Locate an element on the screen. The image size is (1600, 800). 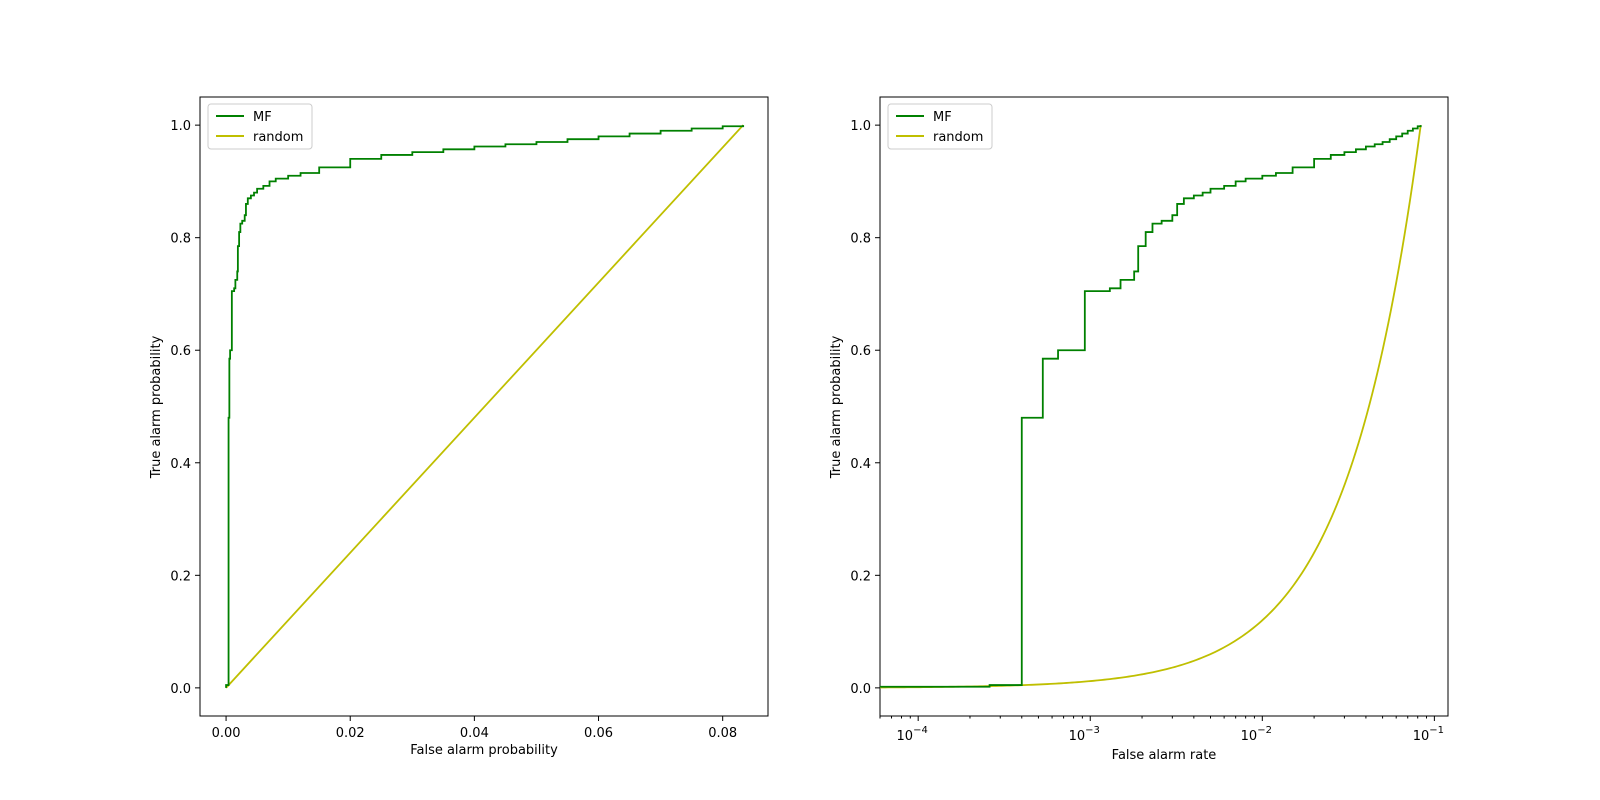
x-tick-label: 10⁻¹ is located at coordinates (1428, 734).